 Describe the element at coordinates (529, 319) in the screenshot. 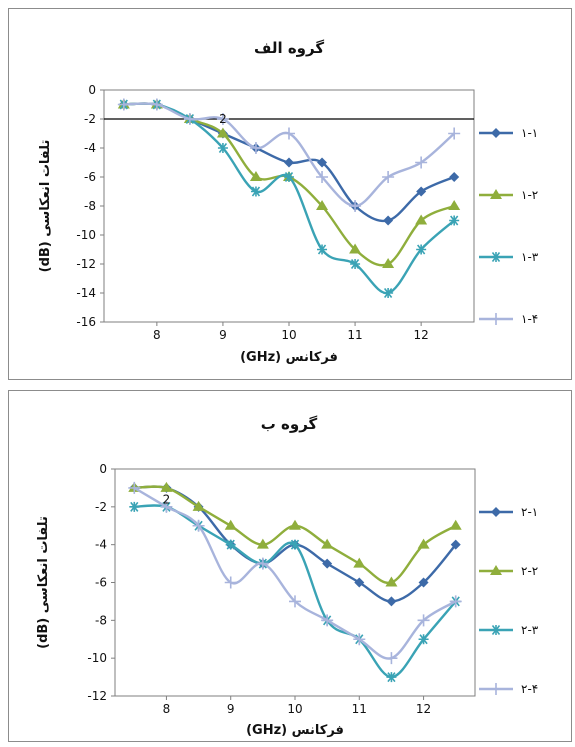

I see `legend-entry: ۱-۴` at that location.